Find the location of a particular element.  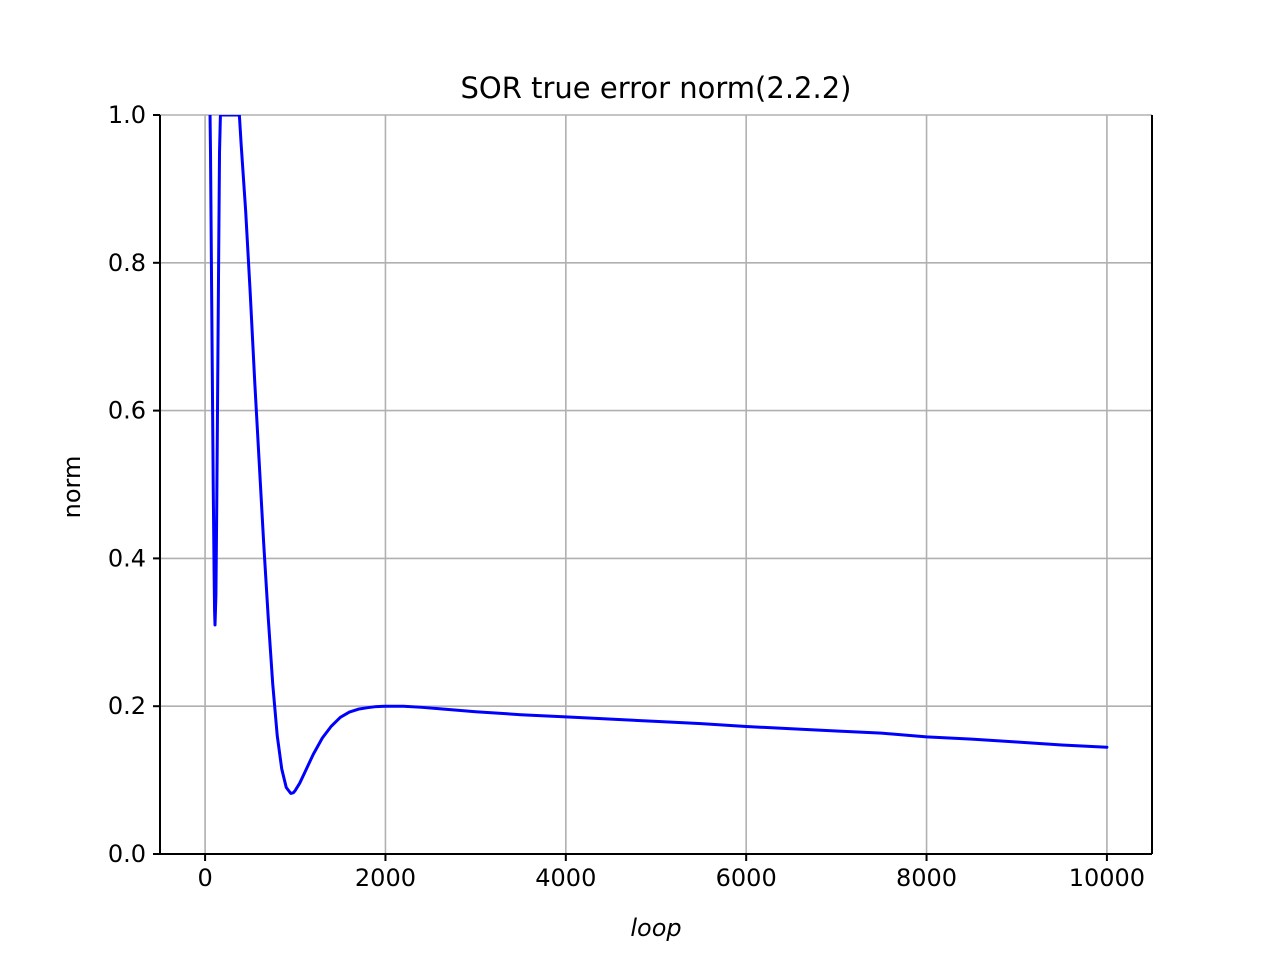

x-tick-label: 8000 is located at coordinates (926, 878).